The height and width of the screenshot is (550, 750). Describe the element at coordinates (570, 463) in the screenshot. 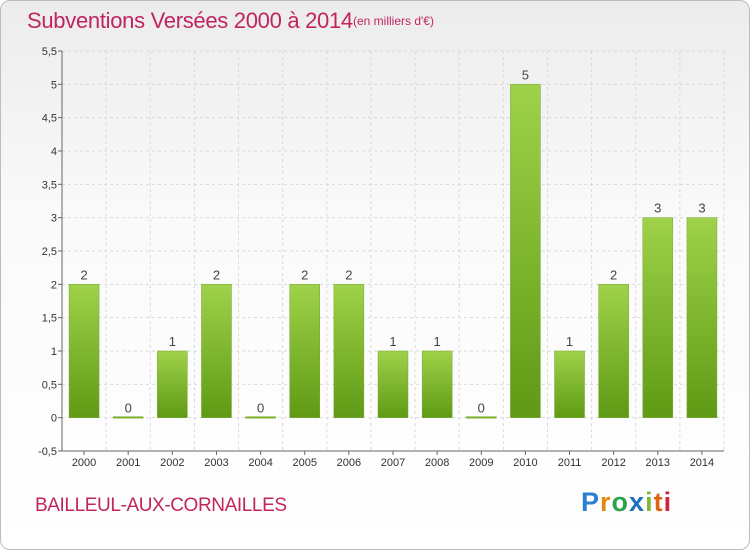

I see `x-tick-label: 2011` at that location.